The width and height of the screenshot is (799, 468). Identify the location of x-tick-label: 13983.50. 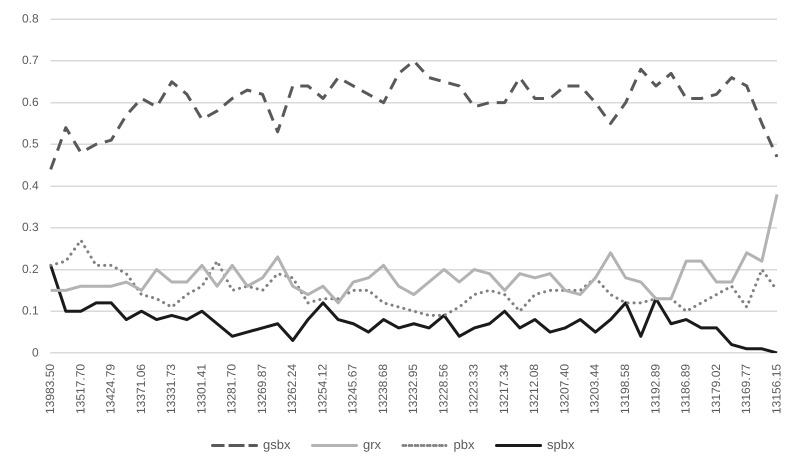
(49, 389).